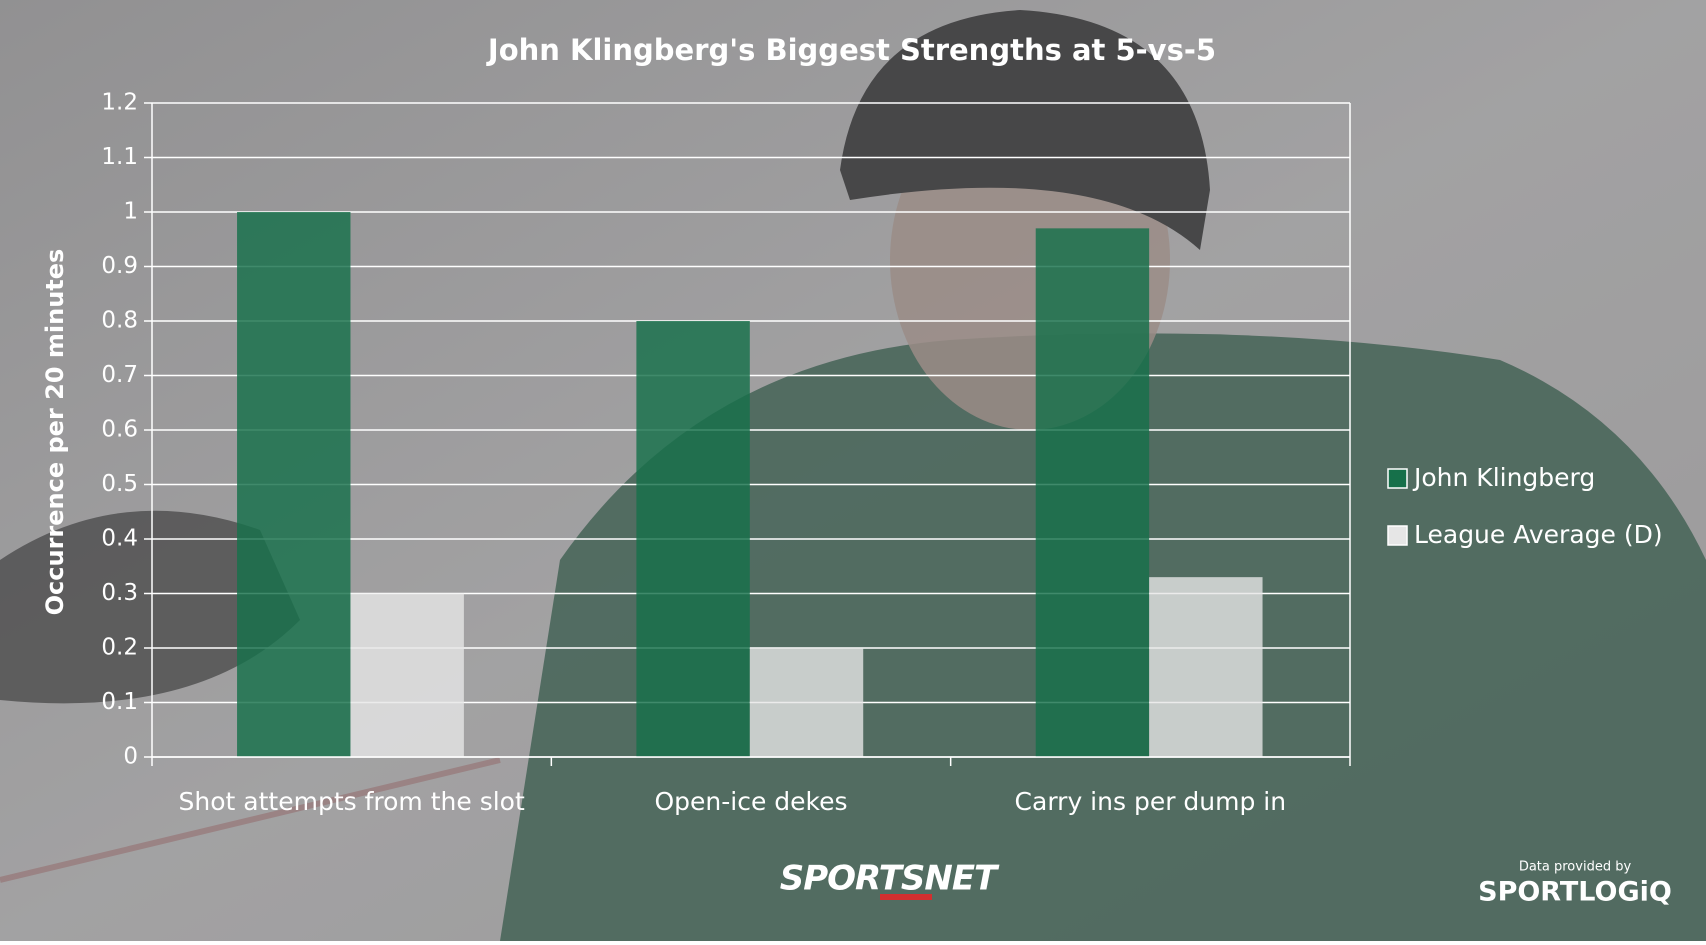  I want to click on legend-label: League Average (D), so click(1538, 534).